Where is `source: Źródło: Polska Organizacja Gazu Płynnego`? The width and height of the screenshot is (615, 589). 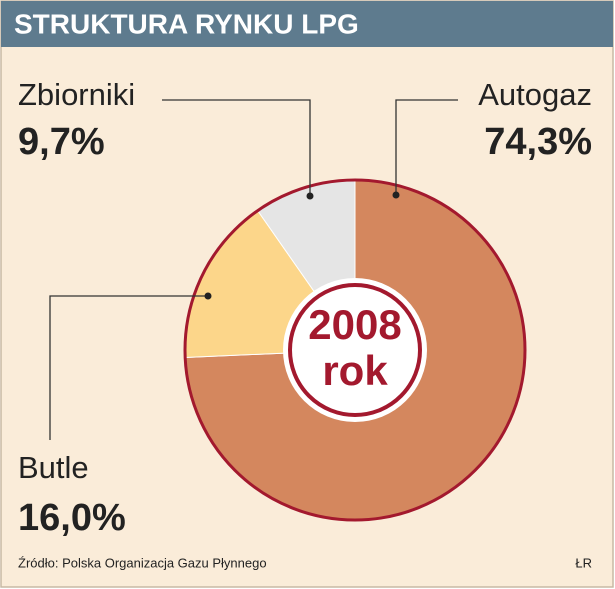
source: Źródło: Polska Organizacja Gazu Płynnego is located at coordinates (142, 562).